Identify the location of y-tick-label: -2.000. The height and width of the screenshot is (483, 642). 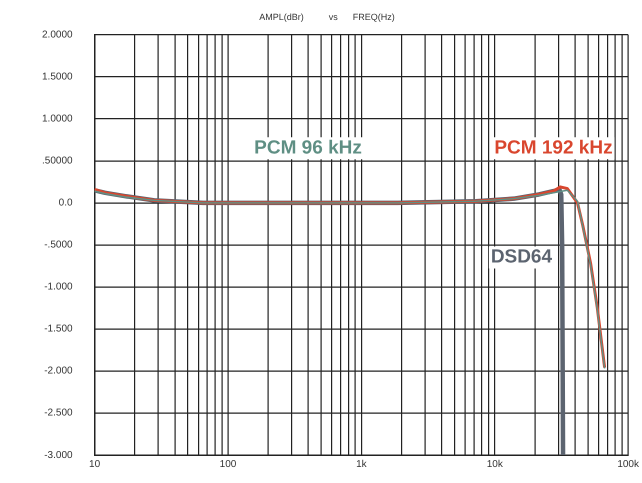
(59, 371).